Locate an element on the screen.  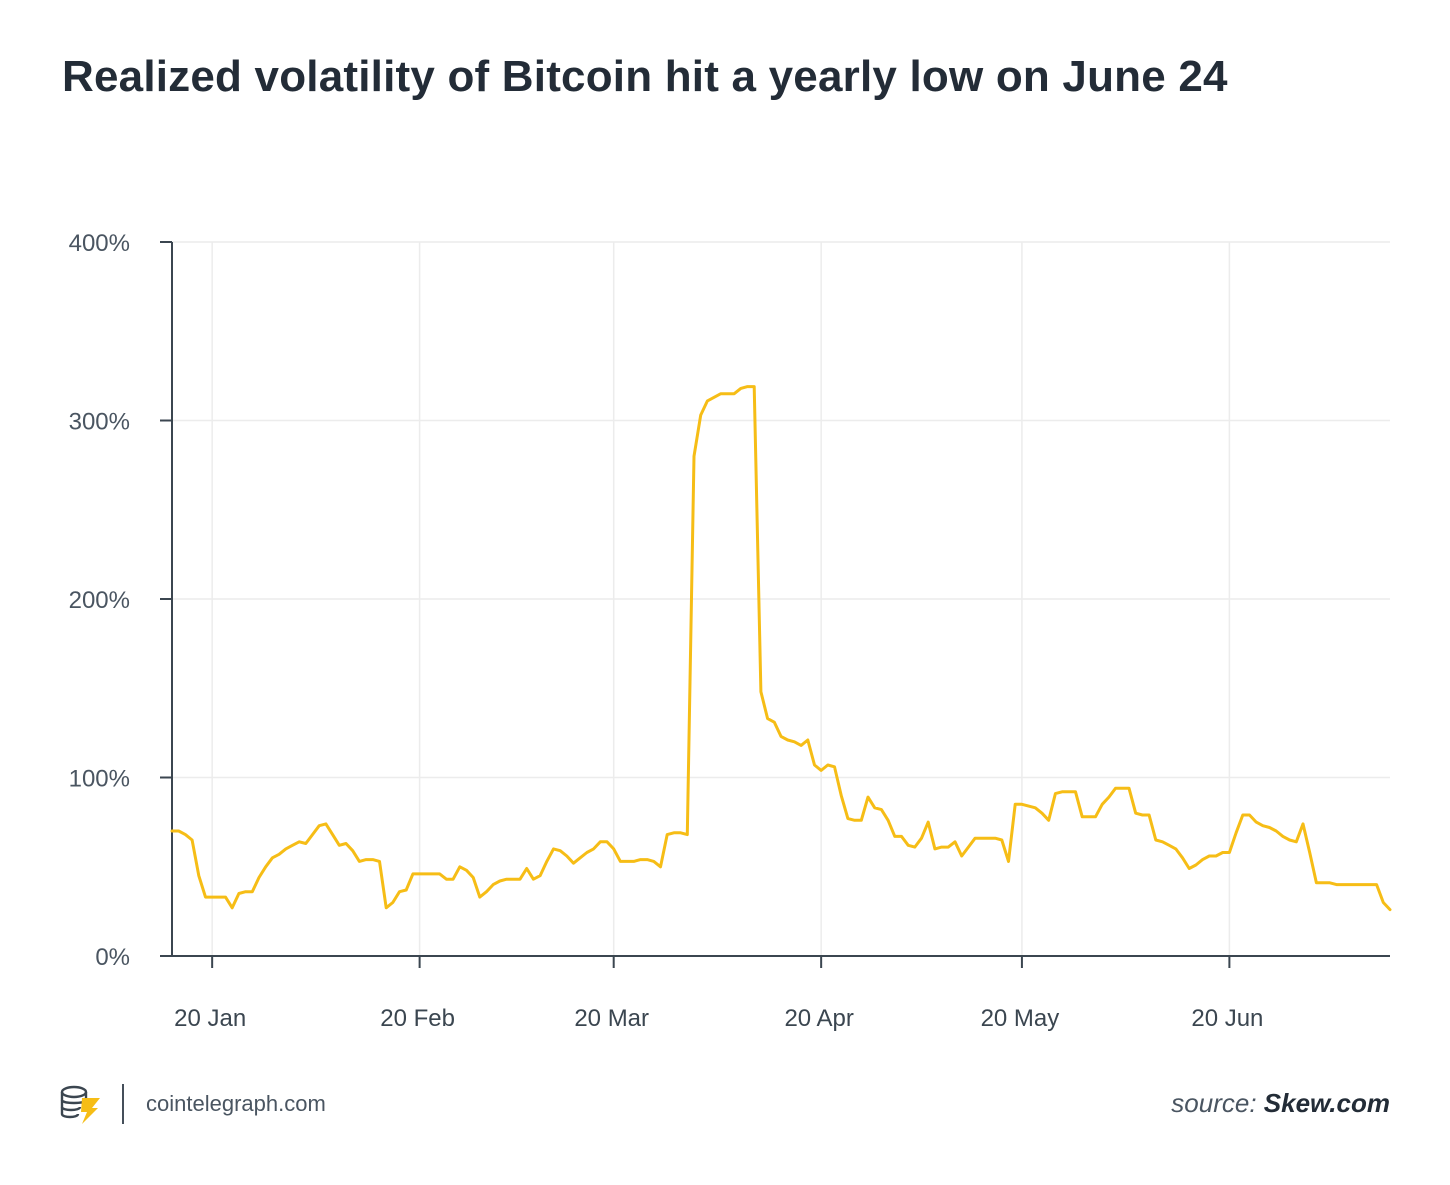
x-tick-label: 20 Jan is located at coordinates (210, 1018).